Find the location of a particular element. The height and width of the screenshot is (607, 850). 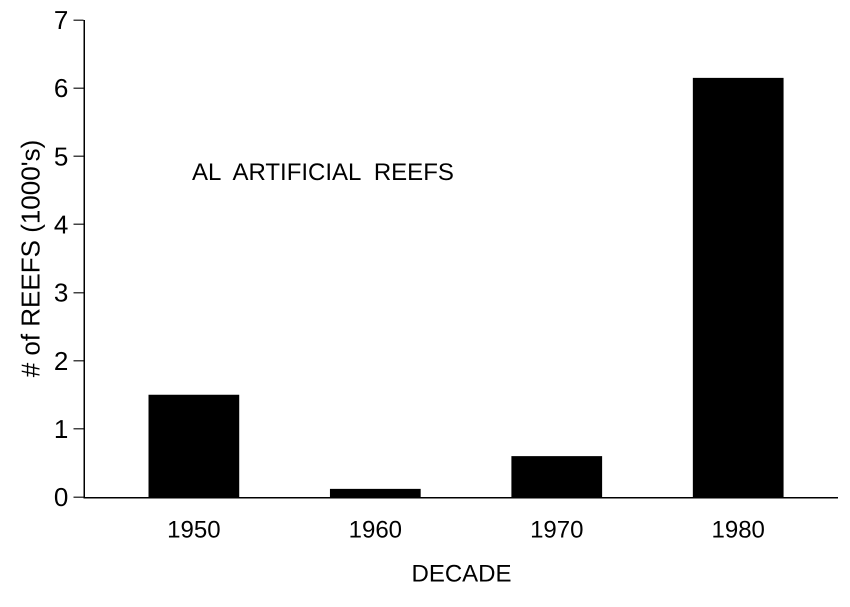

y-tick-label: 6 is located at coordinates (61, 88).